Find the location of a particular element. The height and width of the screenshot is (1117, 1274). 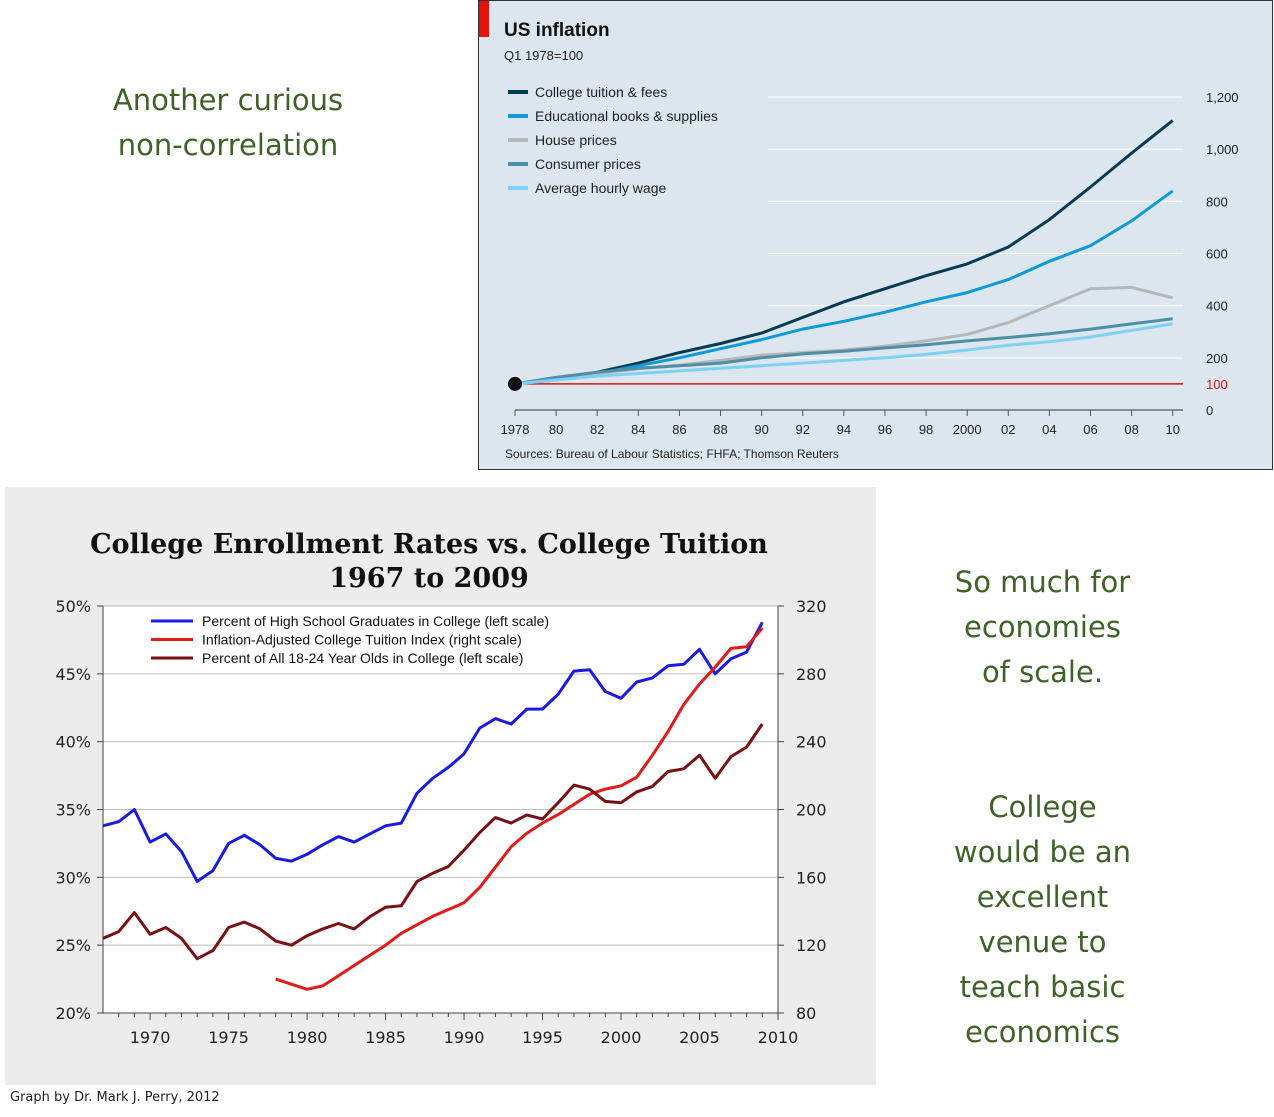

x-tick-label: 84 is located at coordinates (638, 429).